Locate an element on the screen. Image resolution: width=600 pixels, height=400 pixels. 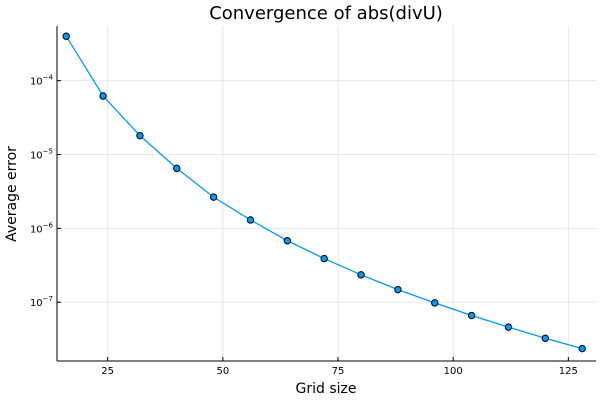
x-axis-title: Grid size is located at coordinates (326, 389).